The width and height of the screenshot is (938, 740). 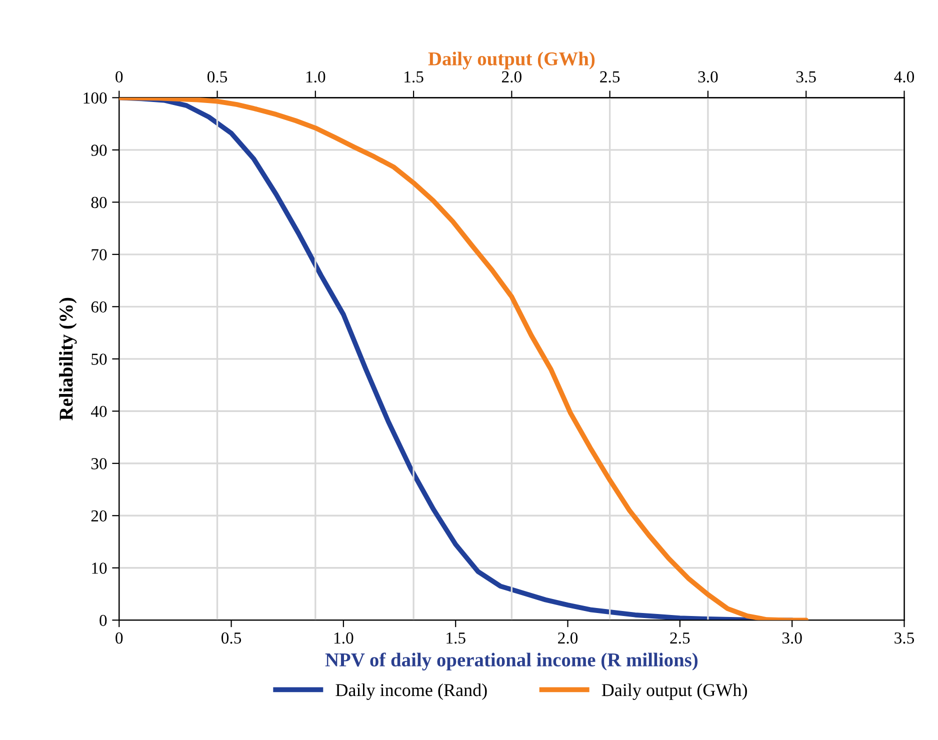 What do you see at coordinates (98, 412) in the screenshot?
I see `y-tick-label: 40` at bounding box center [98, 412].